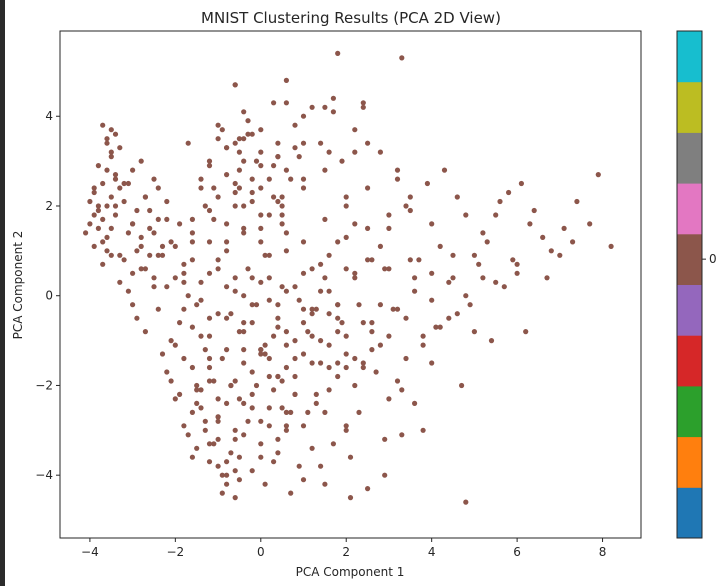 The image size is (728, 586). I want to click on x-tick-label: 6, so click(517, 552).